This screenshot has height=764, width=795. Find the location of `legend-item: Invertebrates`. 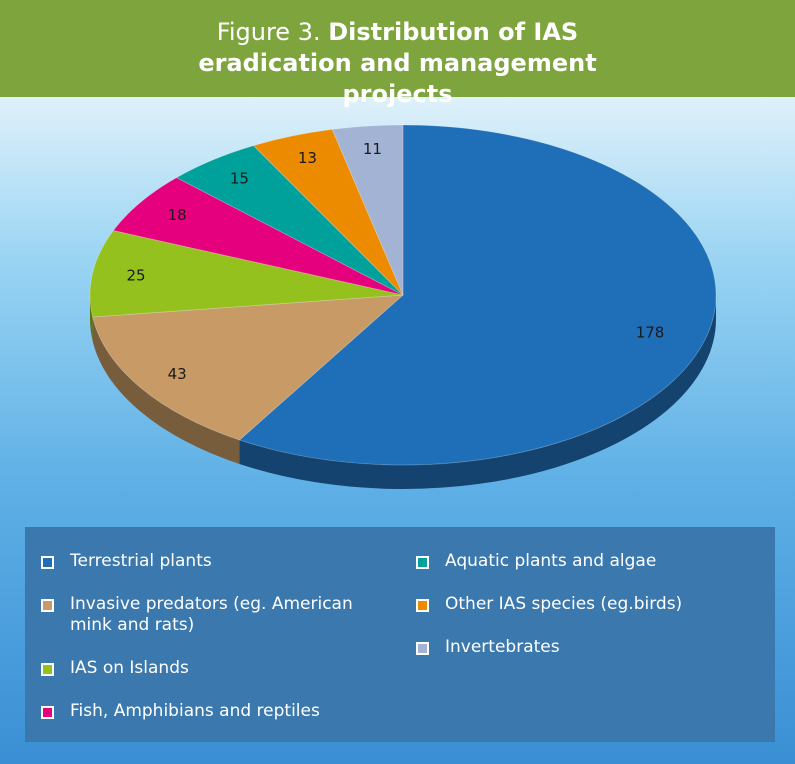

legend-item: Invertebrates is located at coordinates (595, 647).